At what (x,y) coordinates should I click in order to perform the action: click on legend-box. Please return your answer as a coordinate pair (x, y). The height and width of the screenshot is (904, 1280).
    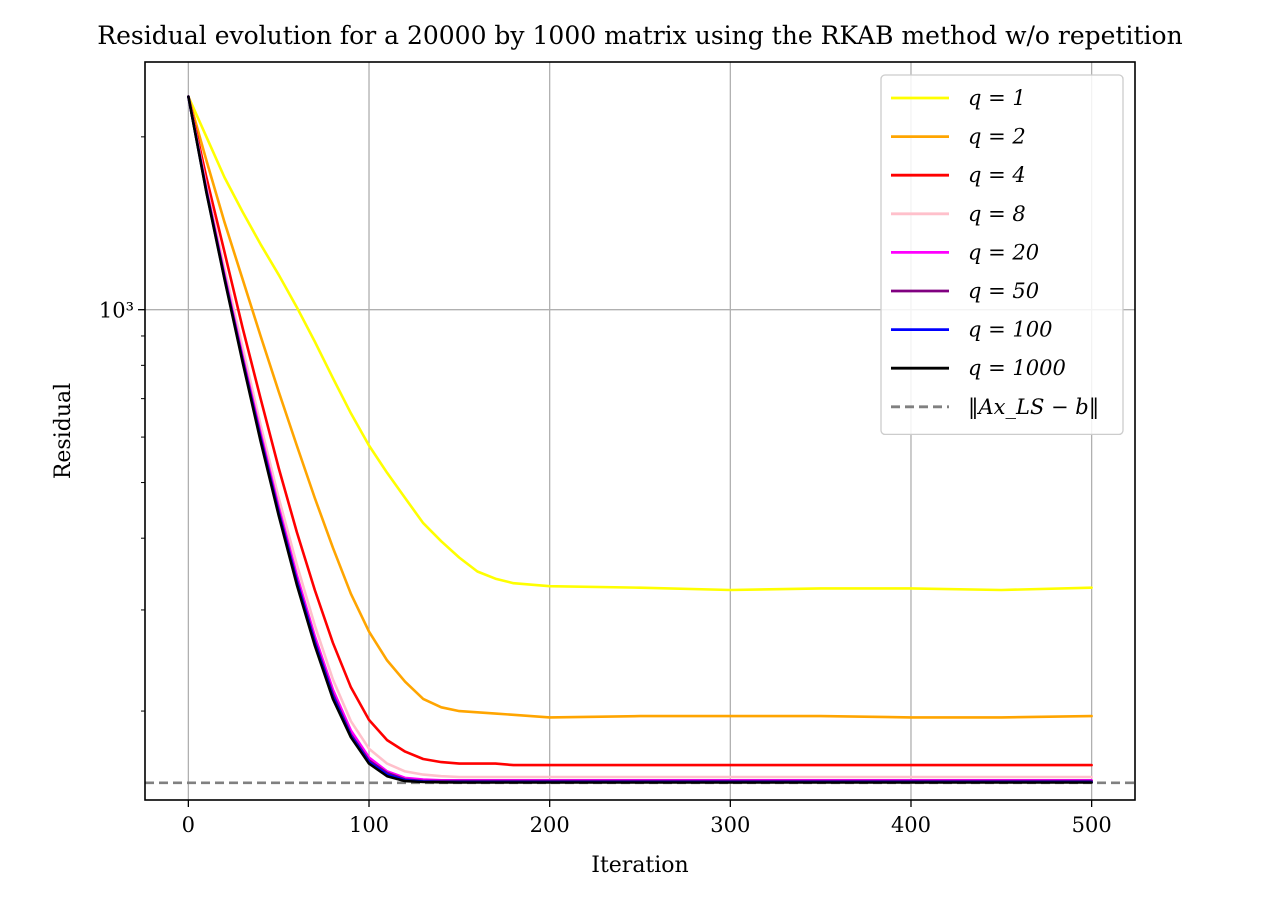
    Looking at the image, I should click on (1002, 255).